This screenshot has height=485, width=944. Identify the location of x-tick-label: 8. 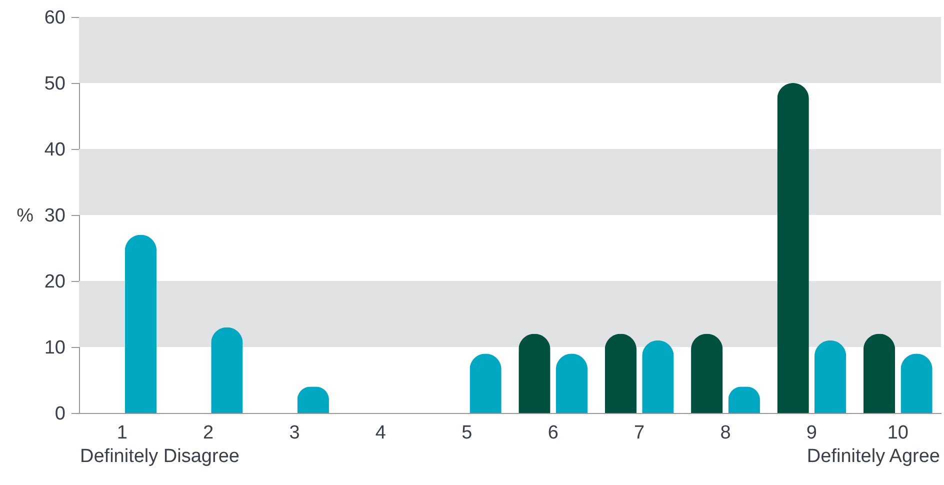
(725, 433).